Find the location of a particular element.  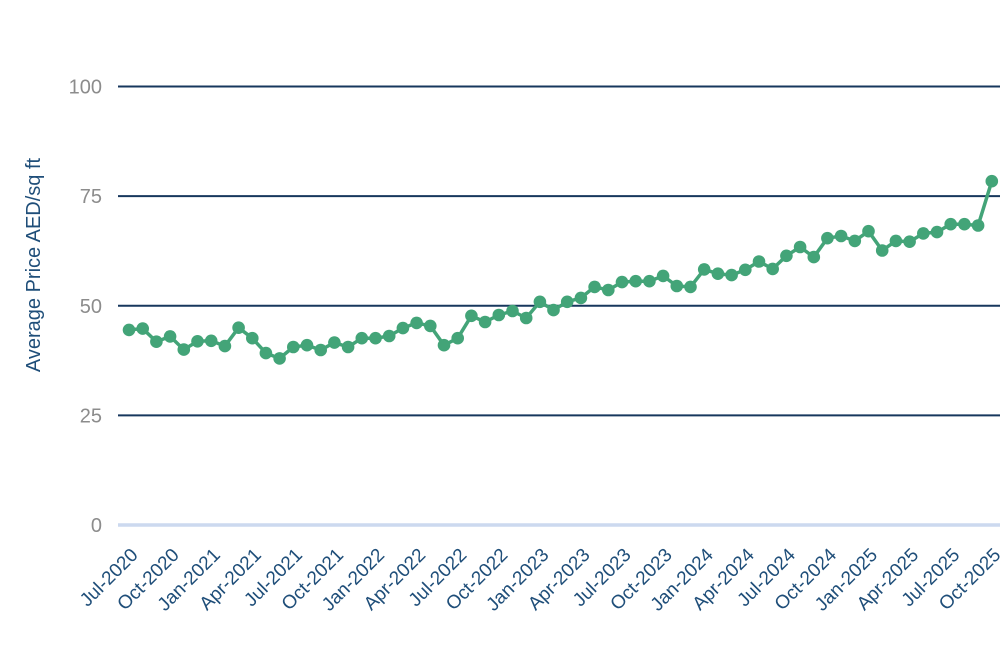

data-point-Jul-2023 is located at coordinates (622, 282).